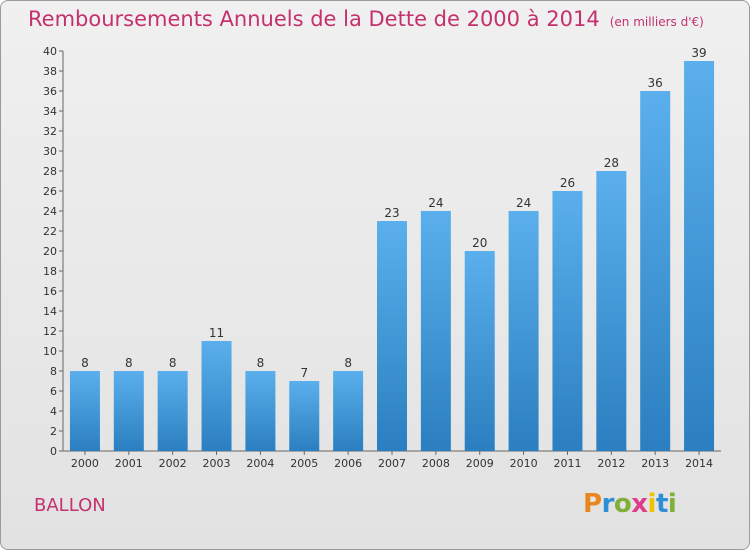 This screenshot has height=550, width=750. Describe the element at coordinates (50, 251) in the screenshot. I see `y-tick-label: 20` at that location.